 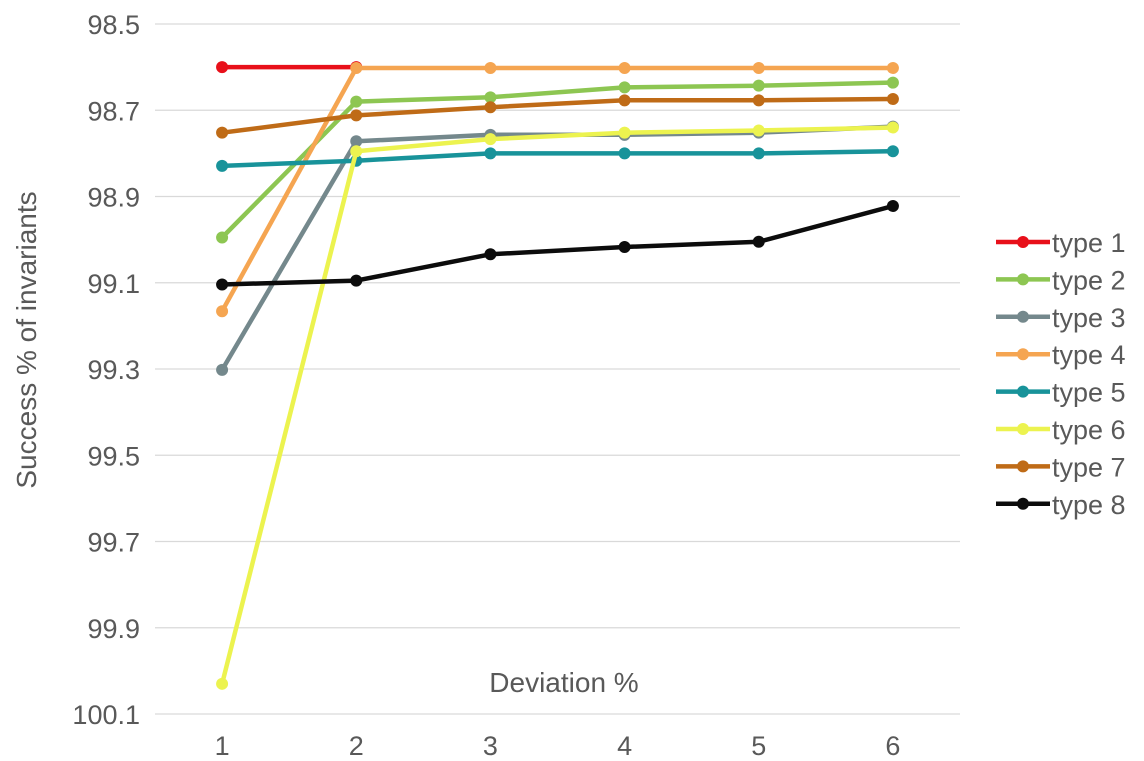 I want to click on legend-item-type-3: type 3, so click(x=1061, y=318).